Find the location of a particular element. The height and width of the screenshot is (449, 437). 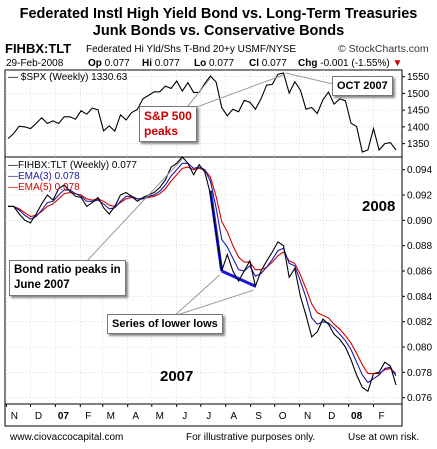

bond-peak-leader is located at coordinates (134, 210).